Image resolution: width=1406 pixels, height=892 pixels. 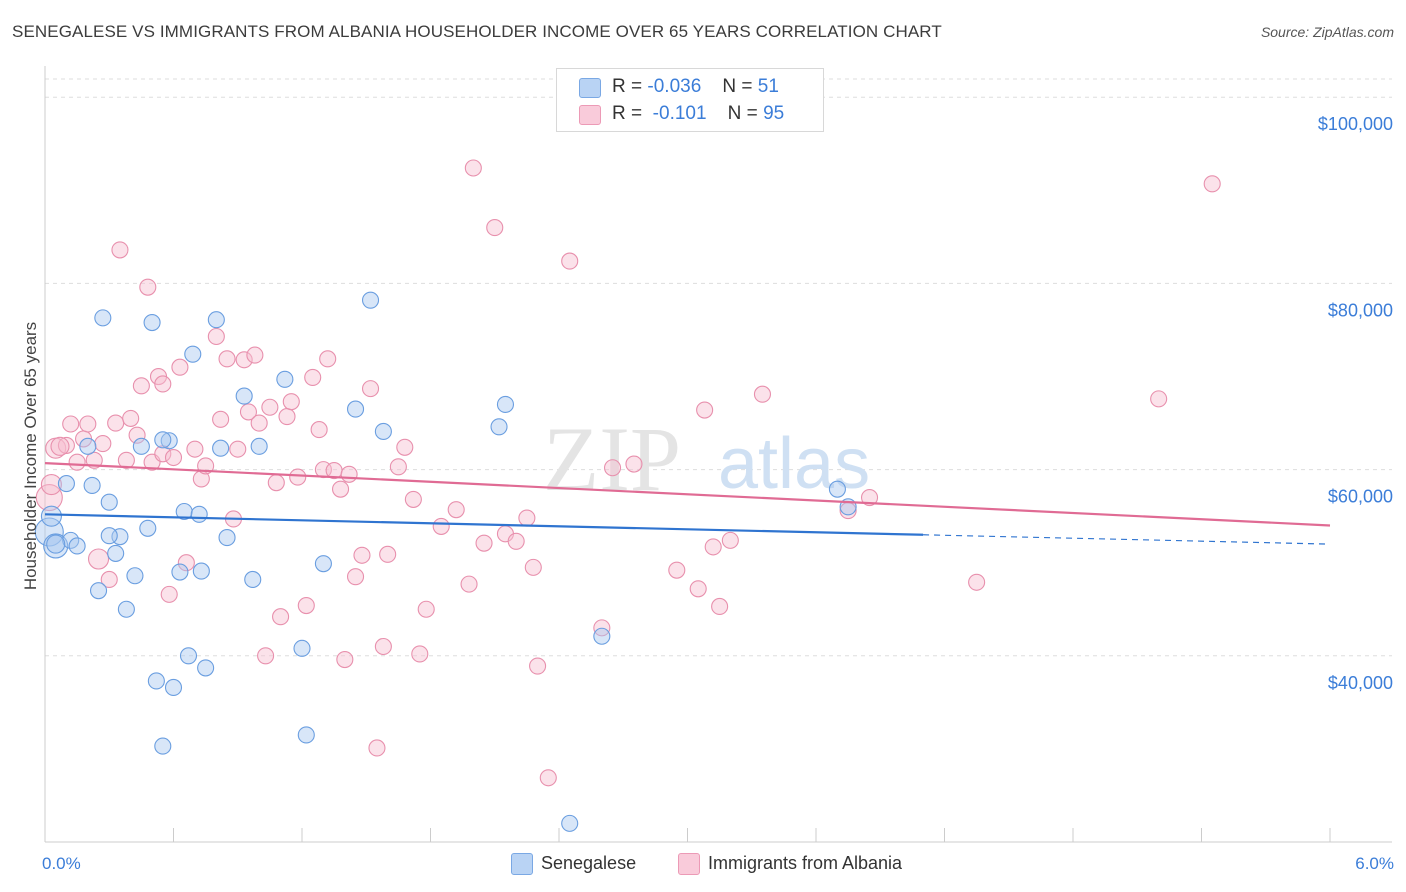 What do you see at coordinates (674, 86) in the screenshot?
I see `legend-r-senegalese: -0.036` at bounding box center [674, 86].